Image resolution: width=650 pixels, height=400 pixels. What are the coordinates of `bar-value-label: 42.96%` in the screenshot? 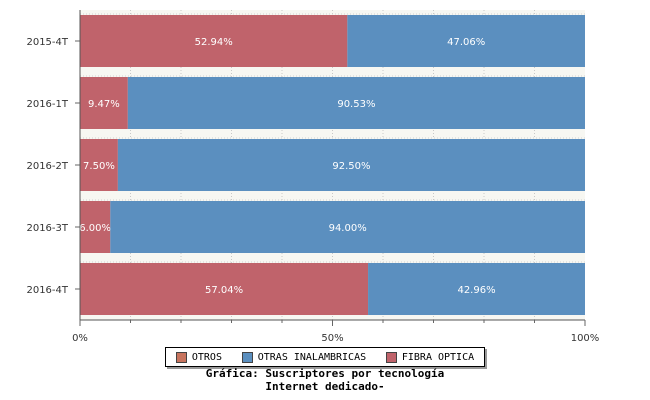 It's located at (476, 290).